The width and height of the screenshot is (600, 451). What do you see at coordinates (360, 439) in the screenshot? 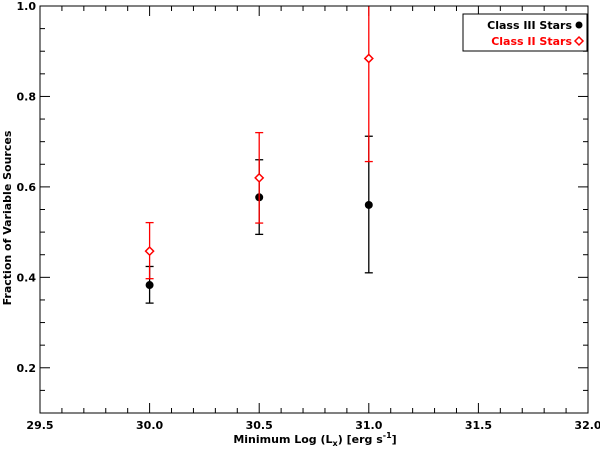
I see `x-axis-title-tail: ) [erg s` at bounding box center [360, 439].